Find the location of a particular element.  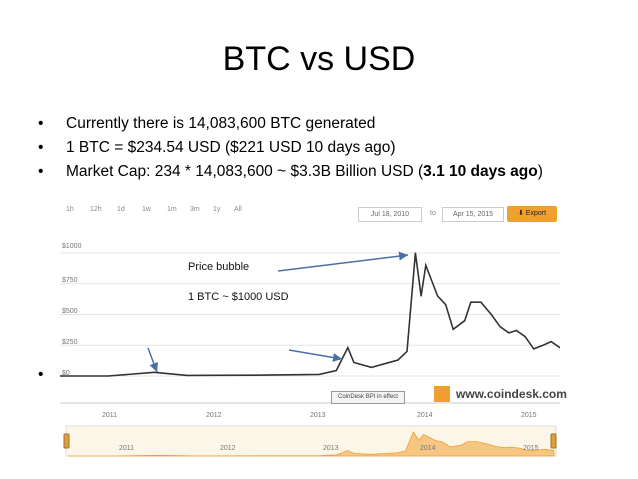

y-tick-label: $0 is located at coordinates (66, 373).